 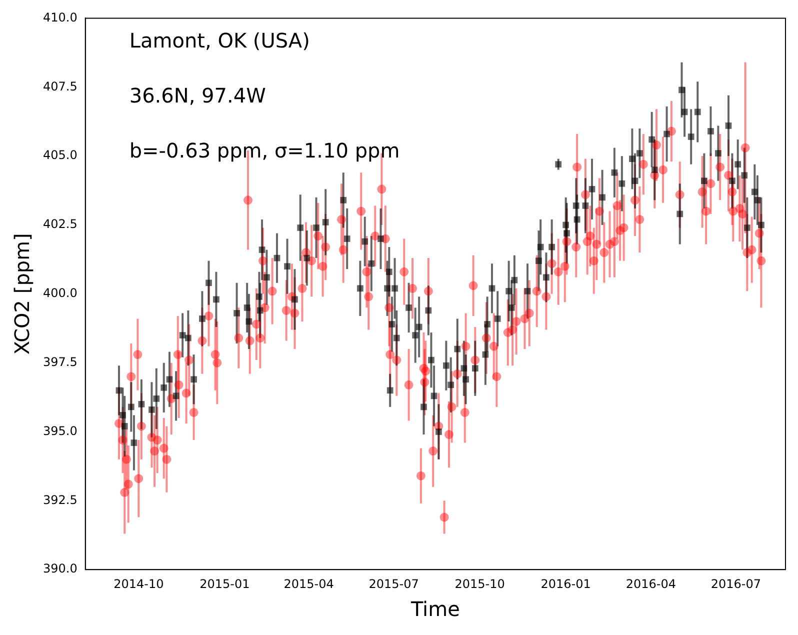 I want to click on y-tick-label: 395.0, so click(x=60, y=431).